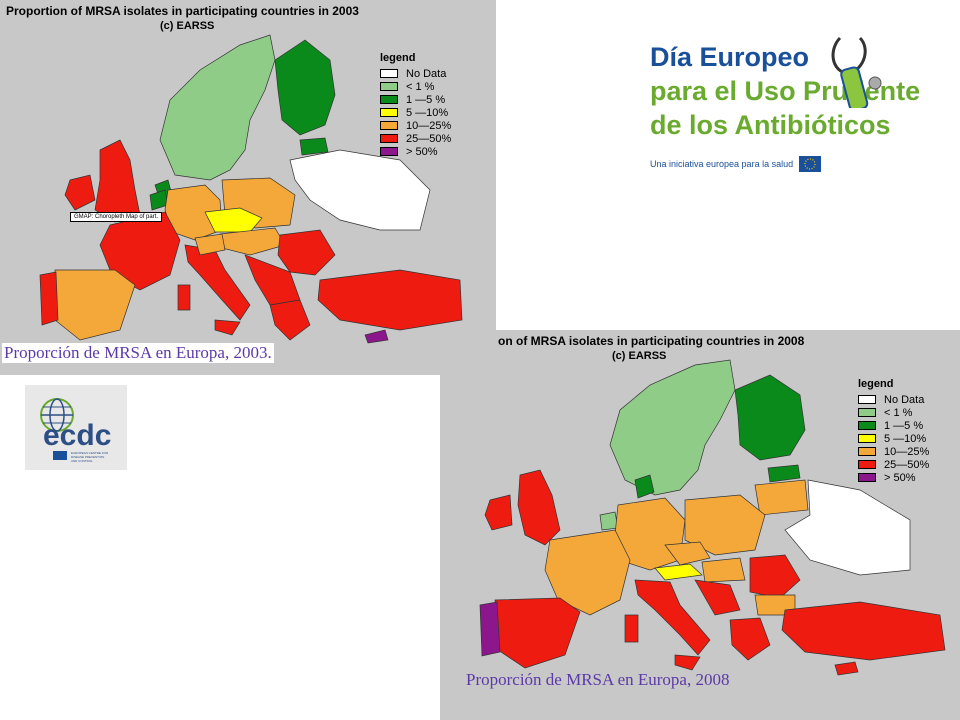 The image size is (960, 720). Describe the element at coordinates (687, 662) in the screenshot. I see `region-sicily-2008` at that location.